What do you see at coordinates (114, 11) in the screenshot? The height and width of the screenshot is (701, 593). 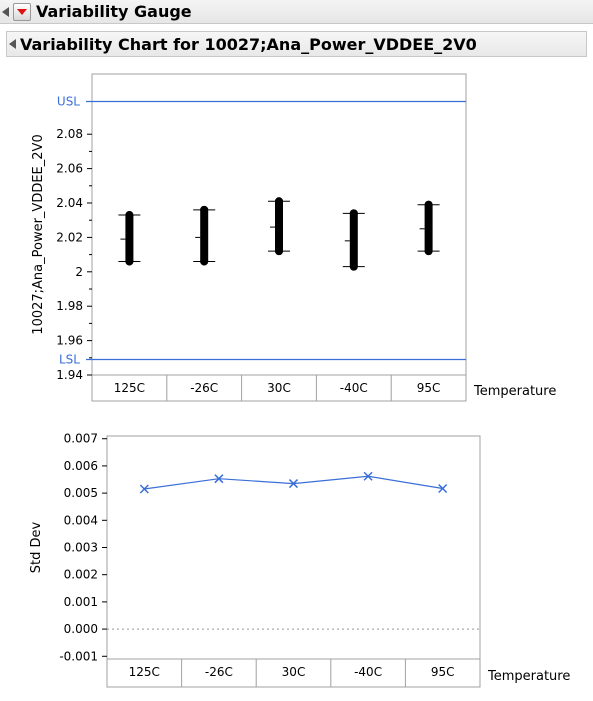 I see `outline-title: Variability Gauge` at bounding box center [114, 11].